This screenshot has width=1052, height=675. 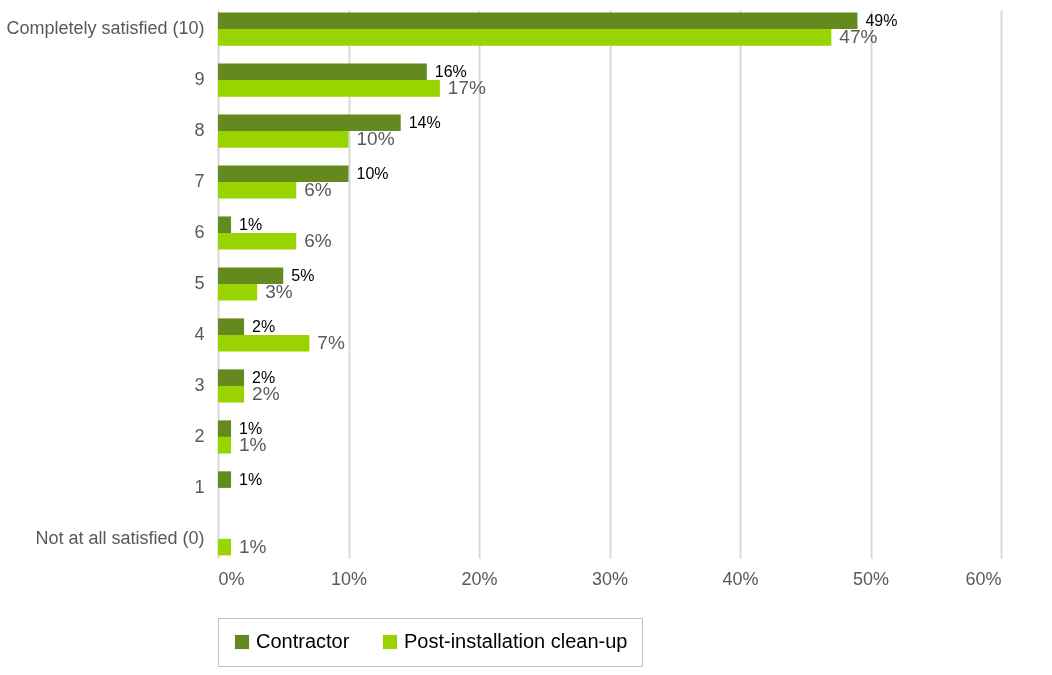 What do you see at coordinates (331, 343) in the screenshot?
I see `data-label: 7%` at bounding box center [331, 343].